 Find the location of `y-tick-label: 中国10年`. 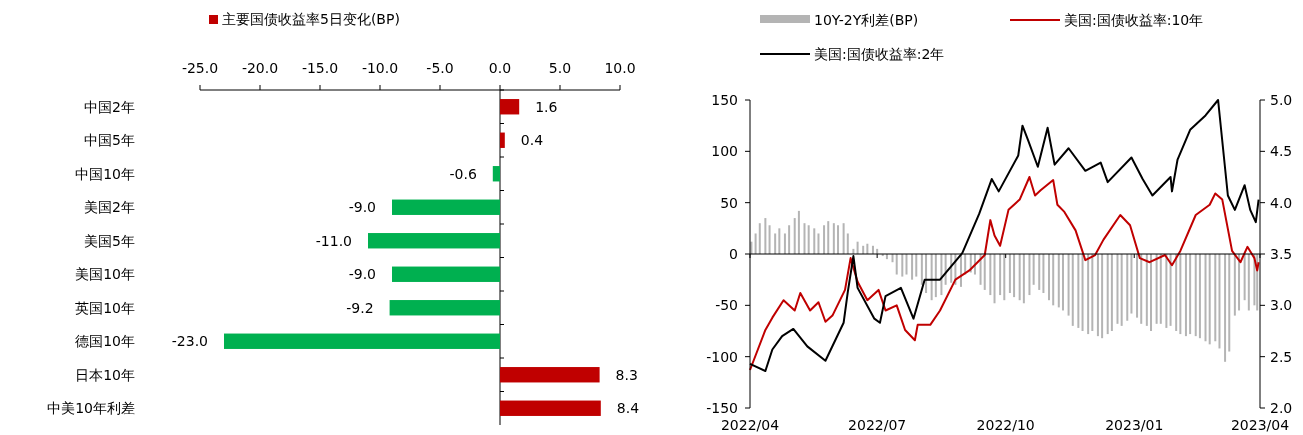

y-tick-label: 中国10年 is located at coordinates (105, 173).